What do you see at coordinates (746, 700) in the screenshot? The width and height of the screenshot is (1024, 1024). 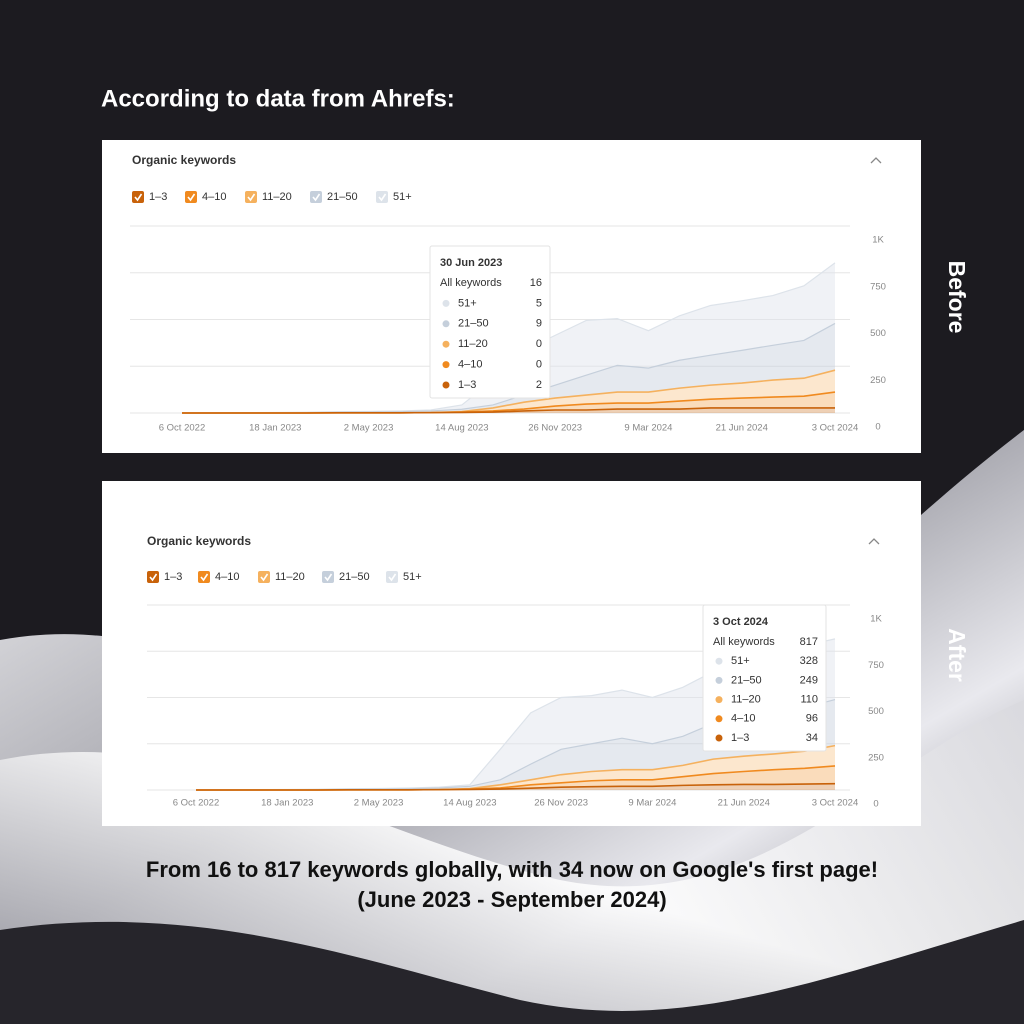 I see `tooltip-label: 11–20` at bounding box center [746, 700].